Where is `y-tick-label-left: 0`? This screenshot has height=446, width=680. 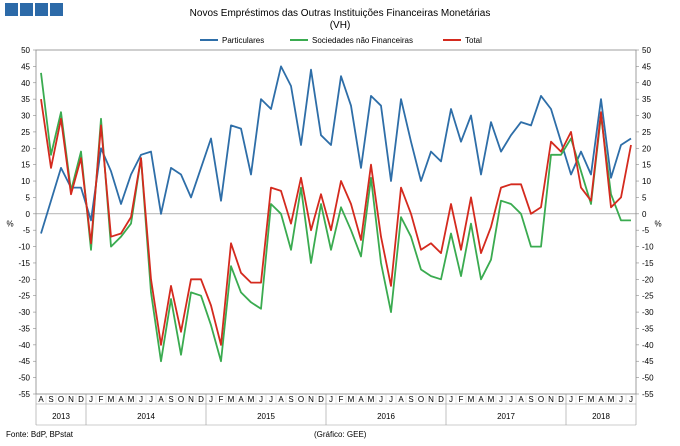
y-tick-label-left: 0 is located at coordinates (28, 214).